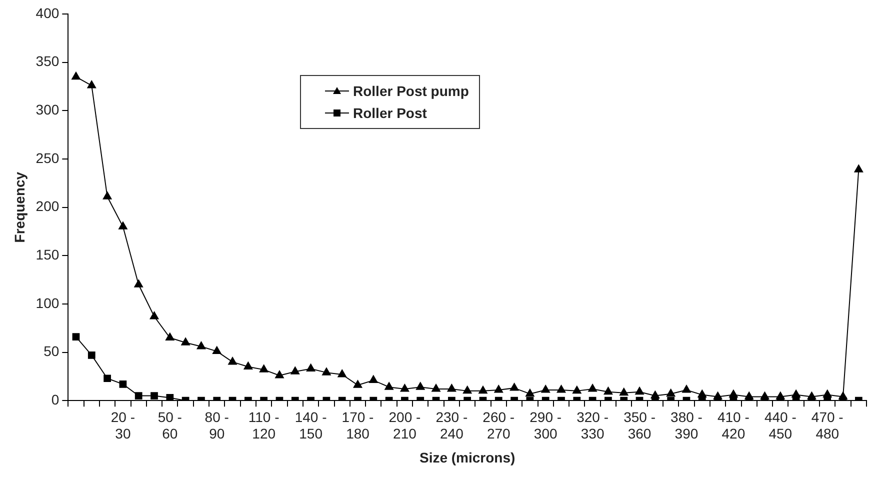  Describe the element at coordinates (48, 254) in the screenshot. I see `y-tick-label: 150` at that location.